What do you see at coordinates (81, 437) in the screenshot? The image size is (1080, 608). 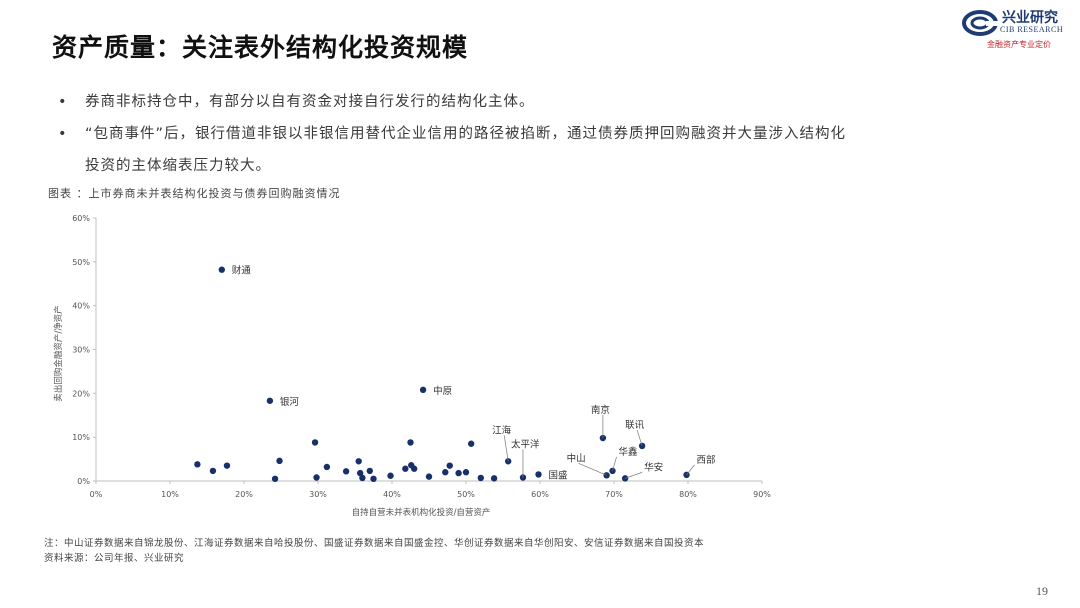 I see `y-tick-label: 10%` at bounding box center [81, 437].